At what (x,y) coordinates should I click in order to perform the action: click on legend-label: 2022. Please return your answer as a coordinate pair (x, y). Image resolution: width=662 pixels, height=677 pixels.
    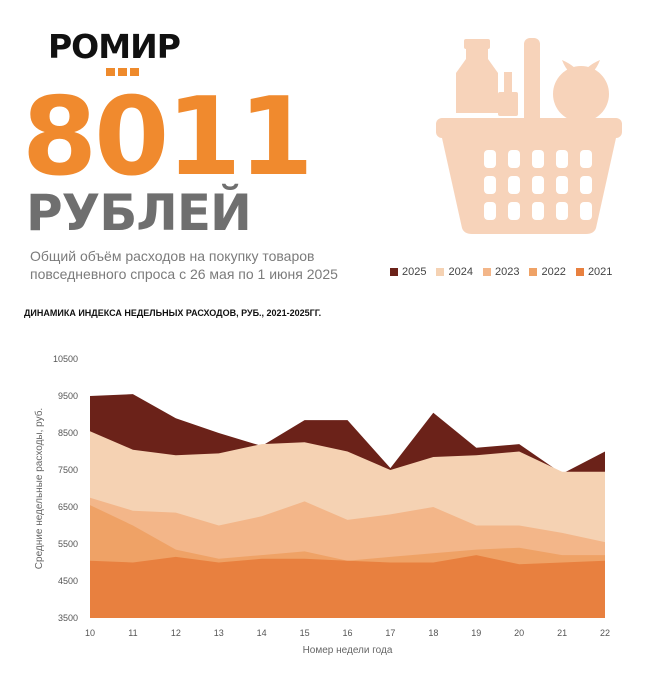
    Looking at the image, I should click on (553, 272).